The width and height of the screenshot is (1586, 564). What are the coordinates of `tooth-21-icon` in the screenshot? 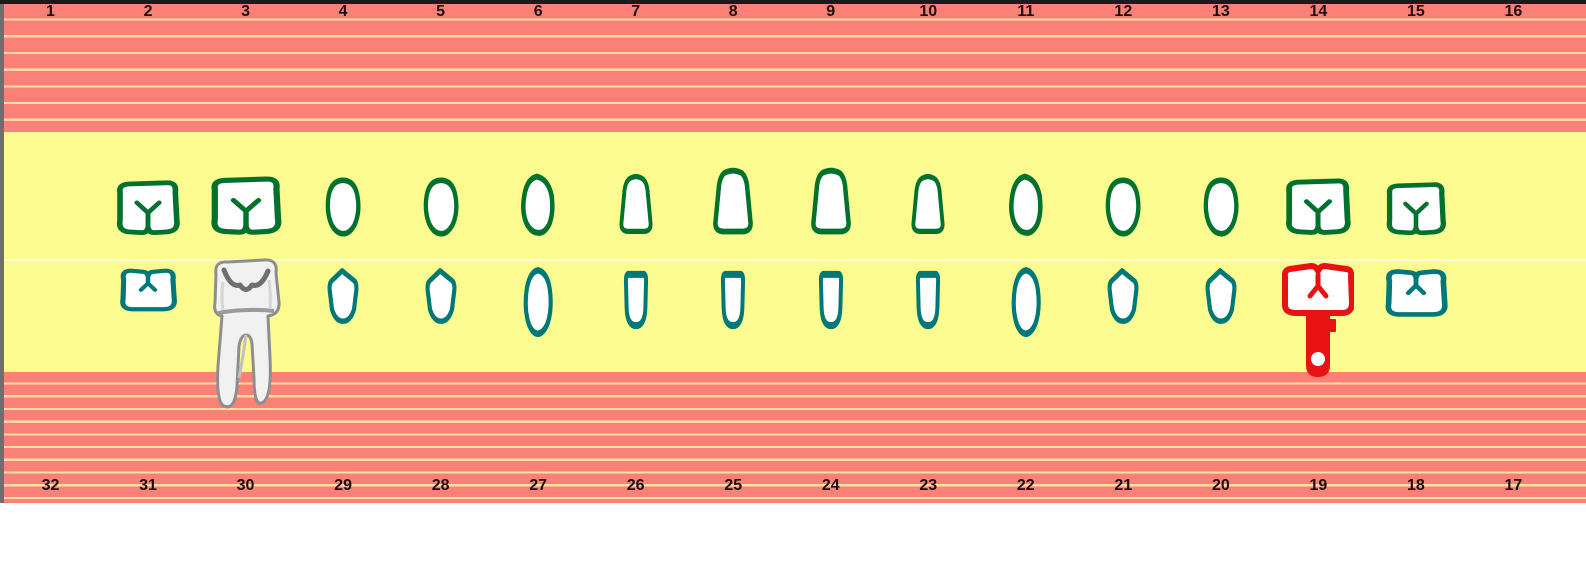 It's located at (1123, 296).